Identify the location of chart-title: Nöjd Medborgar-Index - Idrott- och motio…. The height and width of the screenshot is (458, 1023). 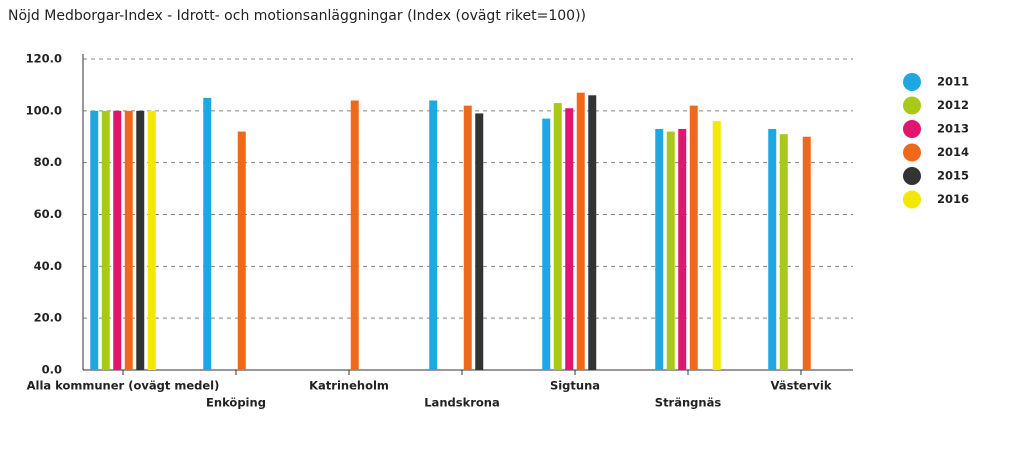
(297, 16).